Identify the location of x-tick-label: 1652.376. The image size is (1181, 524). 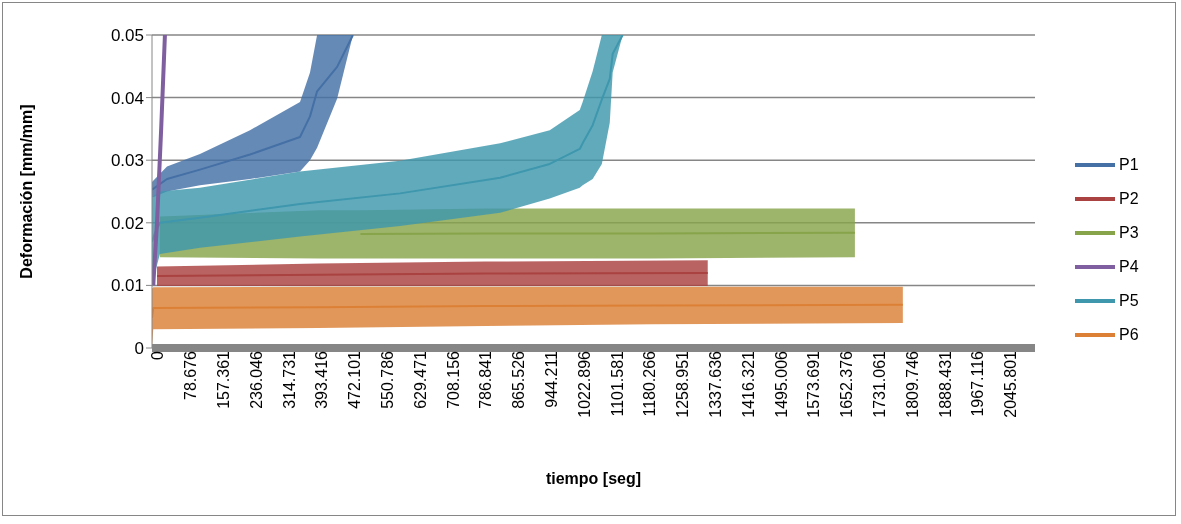
(847, 384).